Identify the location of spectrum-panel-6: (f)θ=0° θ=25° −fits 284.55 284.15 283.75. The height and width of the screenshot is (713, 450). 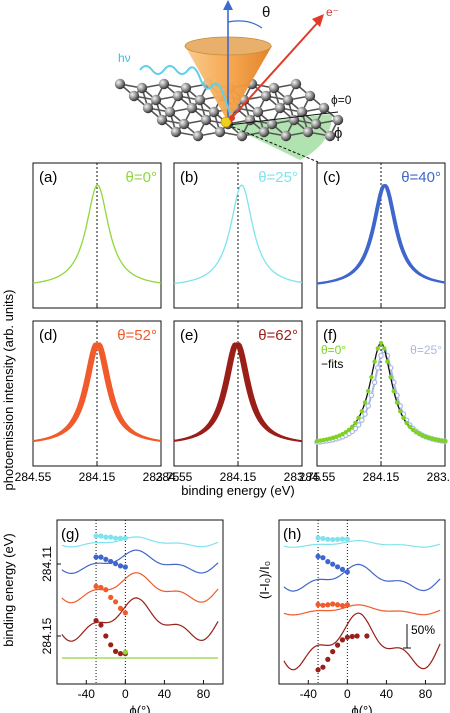
(374, 402).